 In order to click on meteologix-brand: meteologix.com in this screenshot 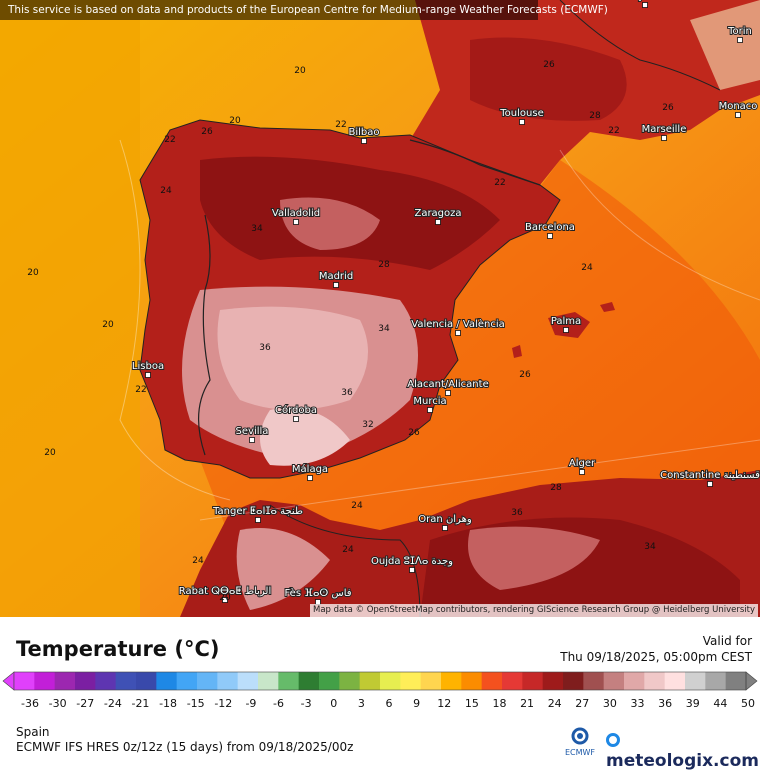, I will do `click(683, 751)`.